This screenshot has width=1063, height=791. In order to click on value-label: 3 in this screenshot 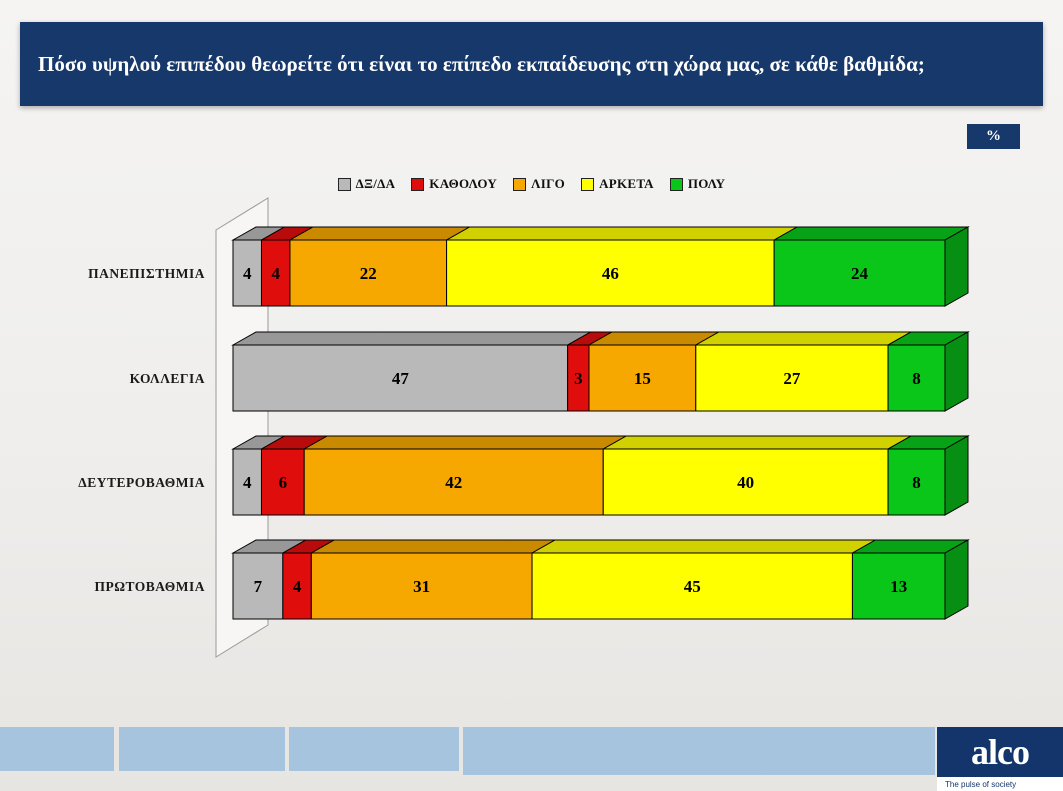, I will do `click(578, 378)`.